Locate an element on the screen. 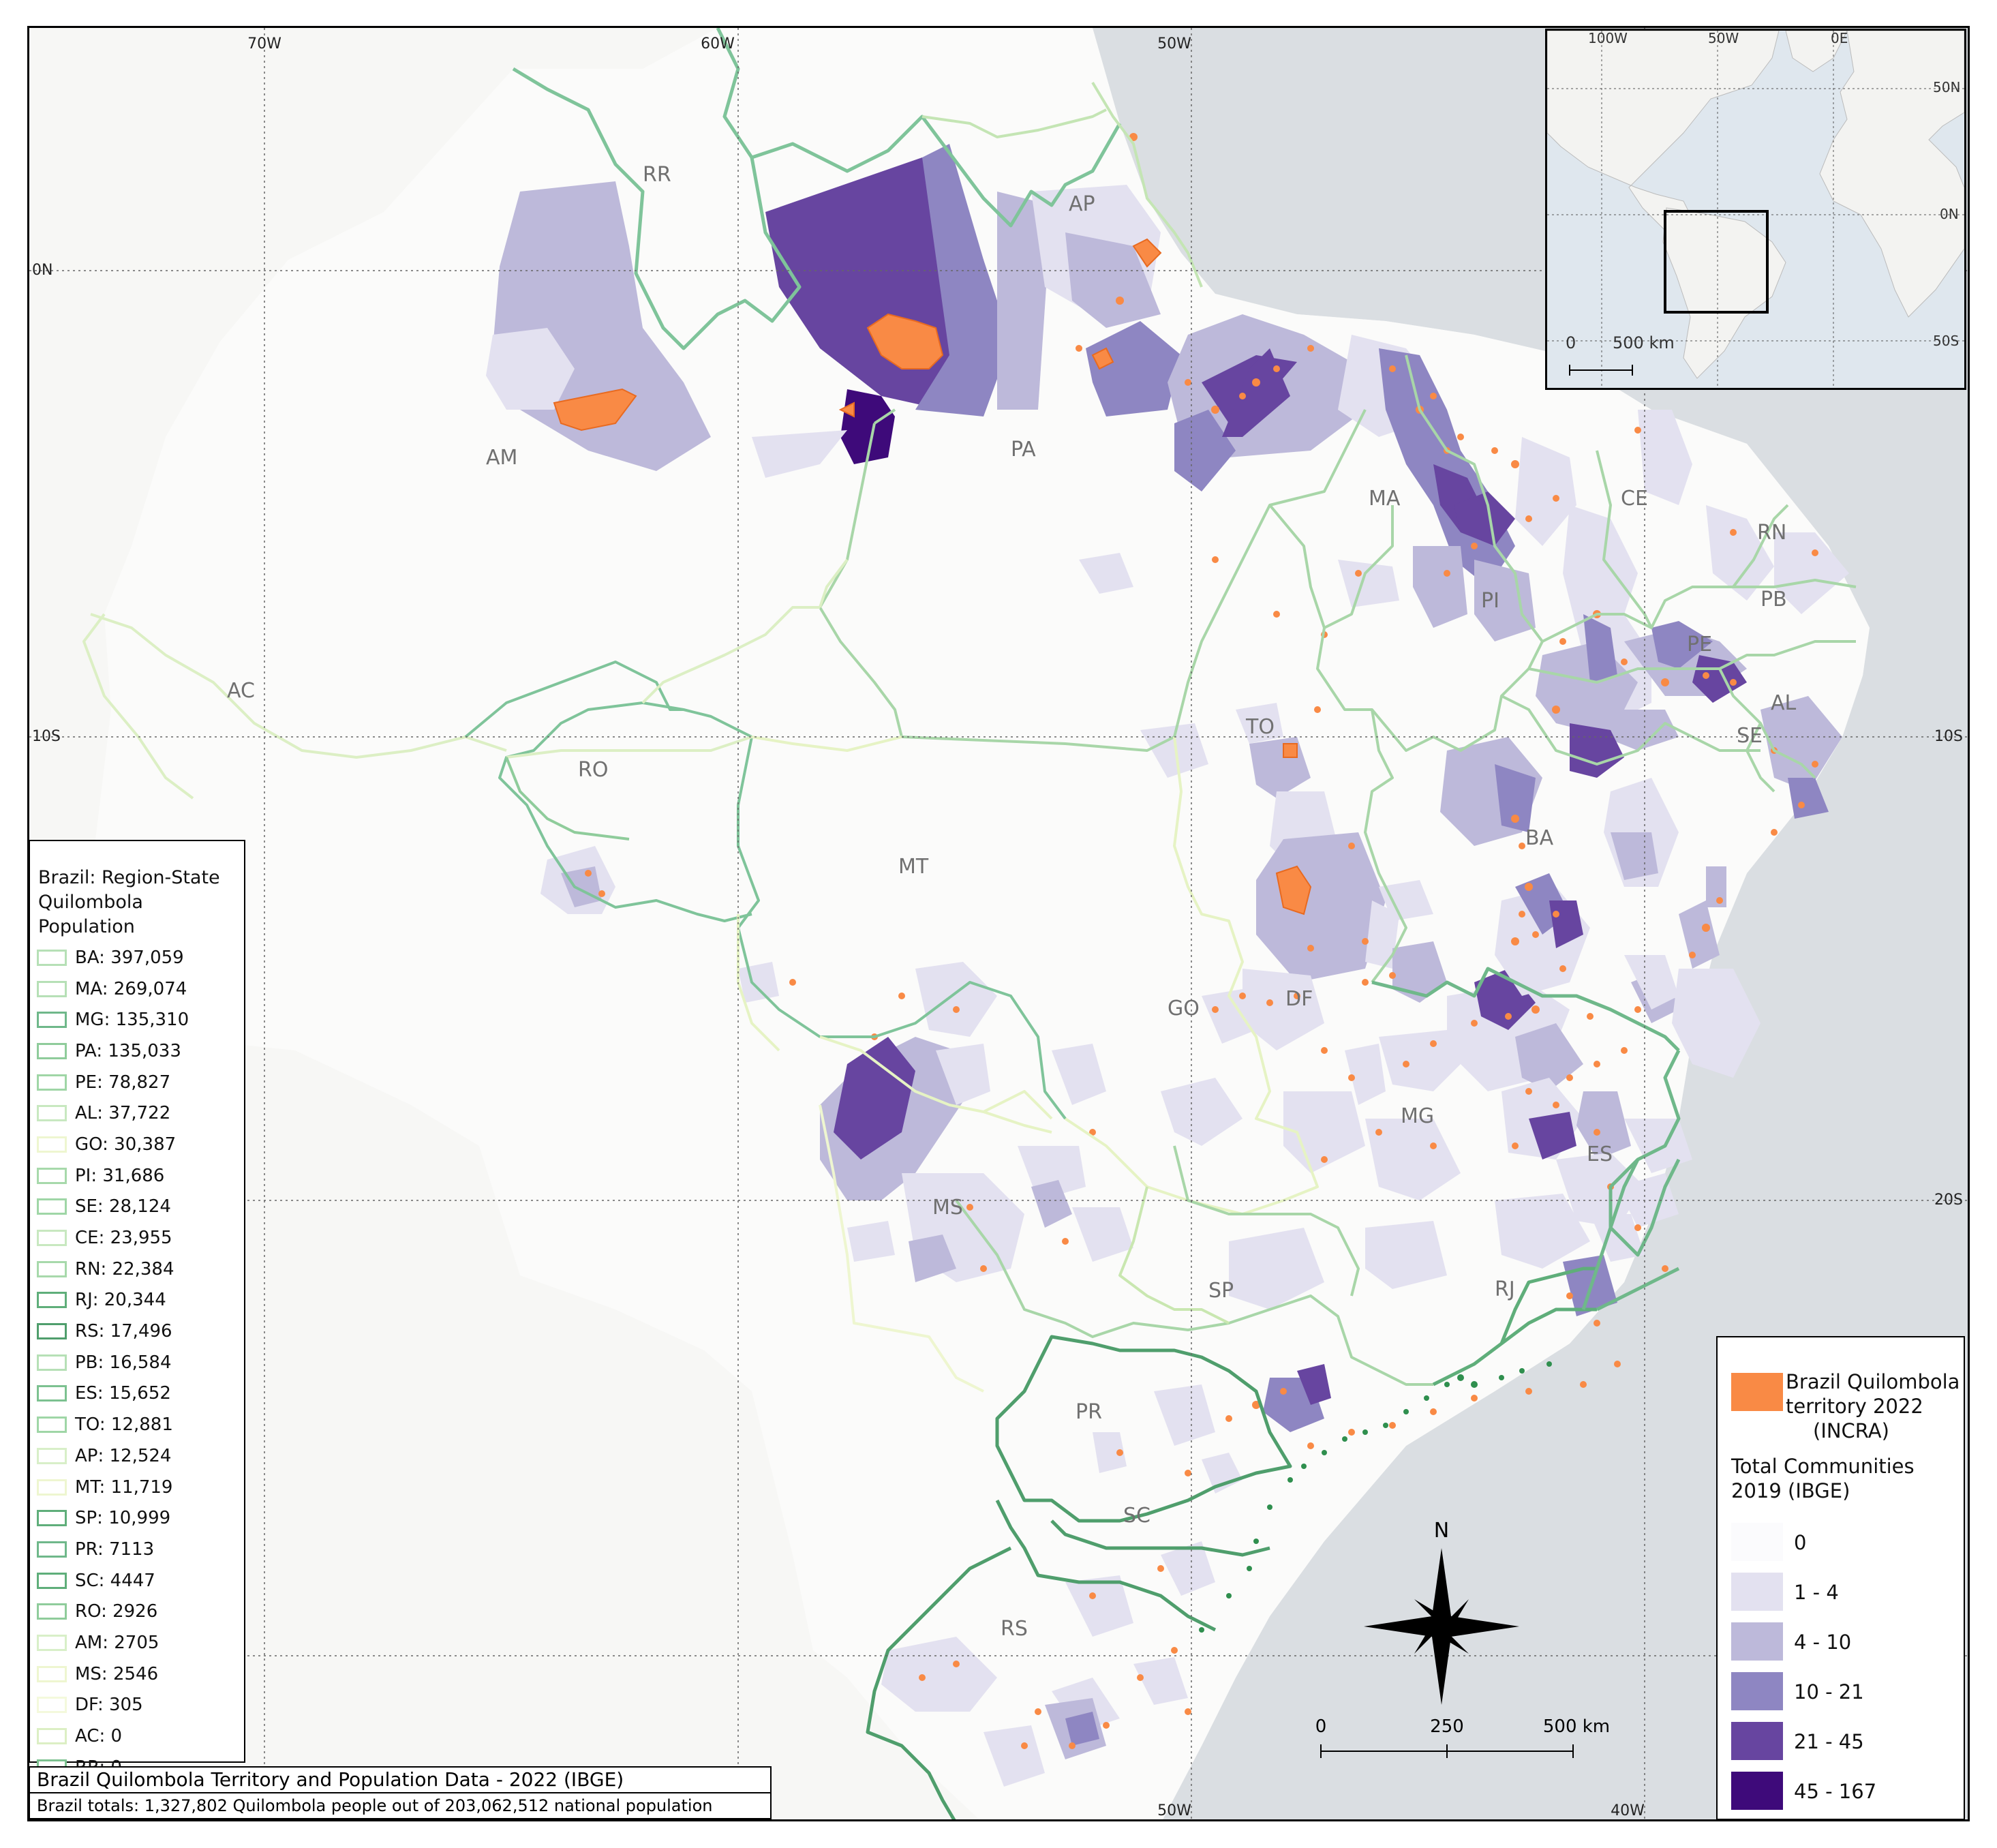 The height and width of the screenshot is (1848, 1997). state-legend-item: MS: 2546 is located at coordinates (137, 1674).